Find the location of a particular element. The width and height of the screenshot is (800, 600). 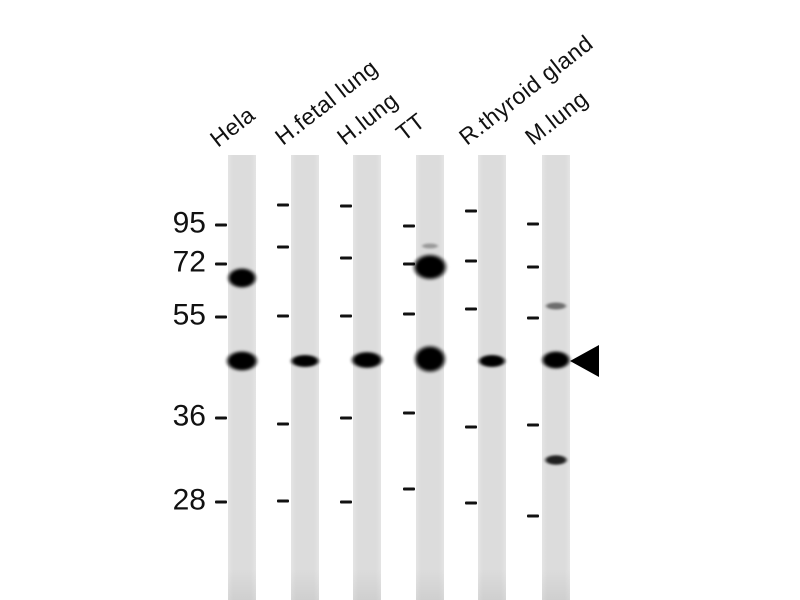

mw-label-36: 36 is located at coordinates (189, 416).